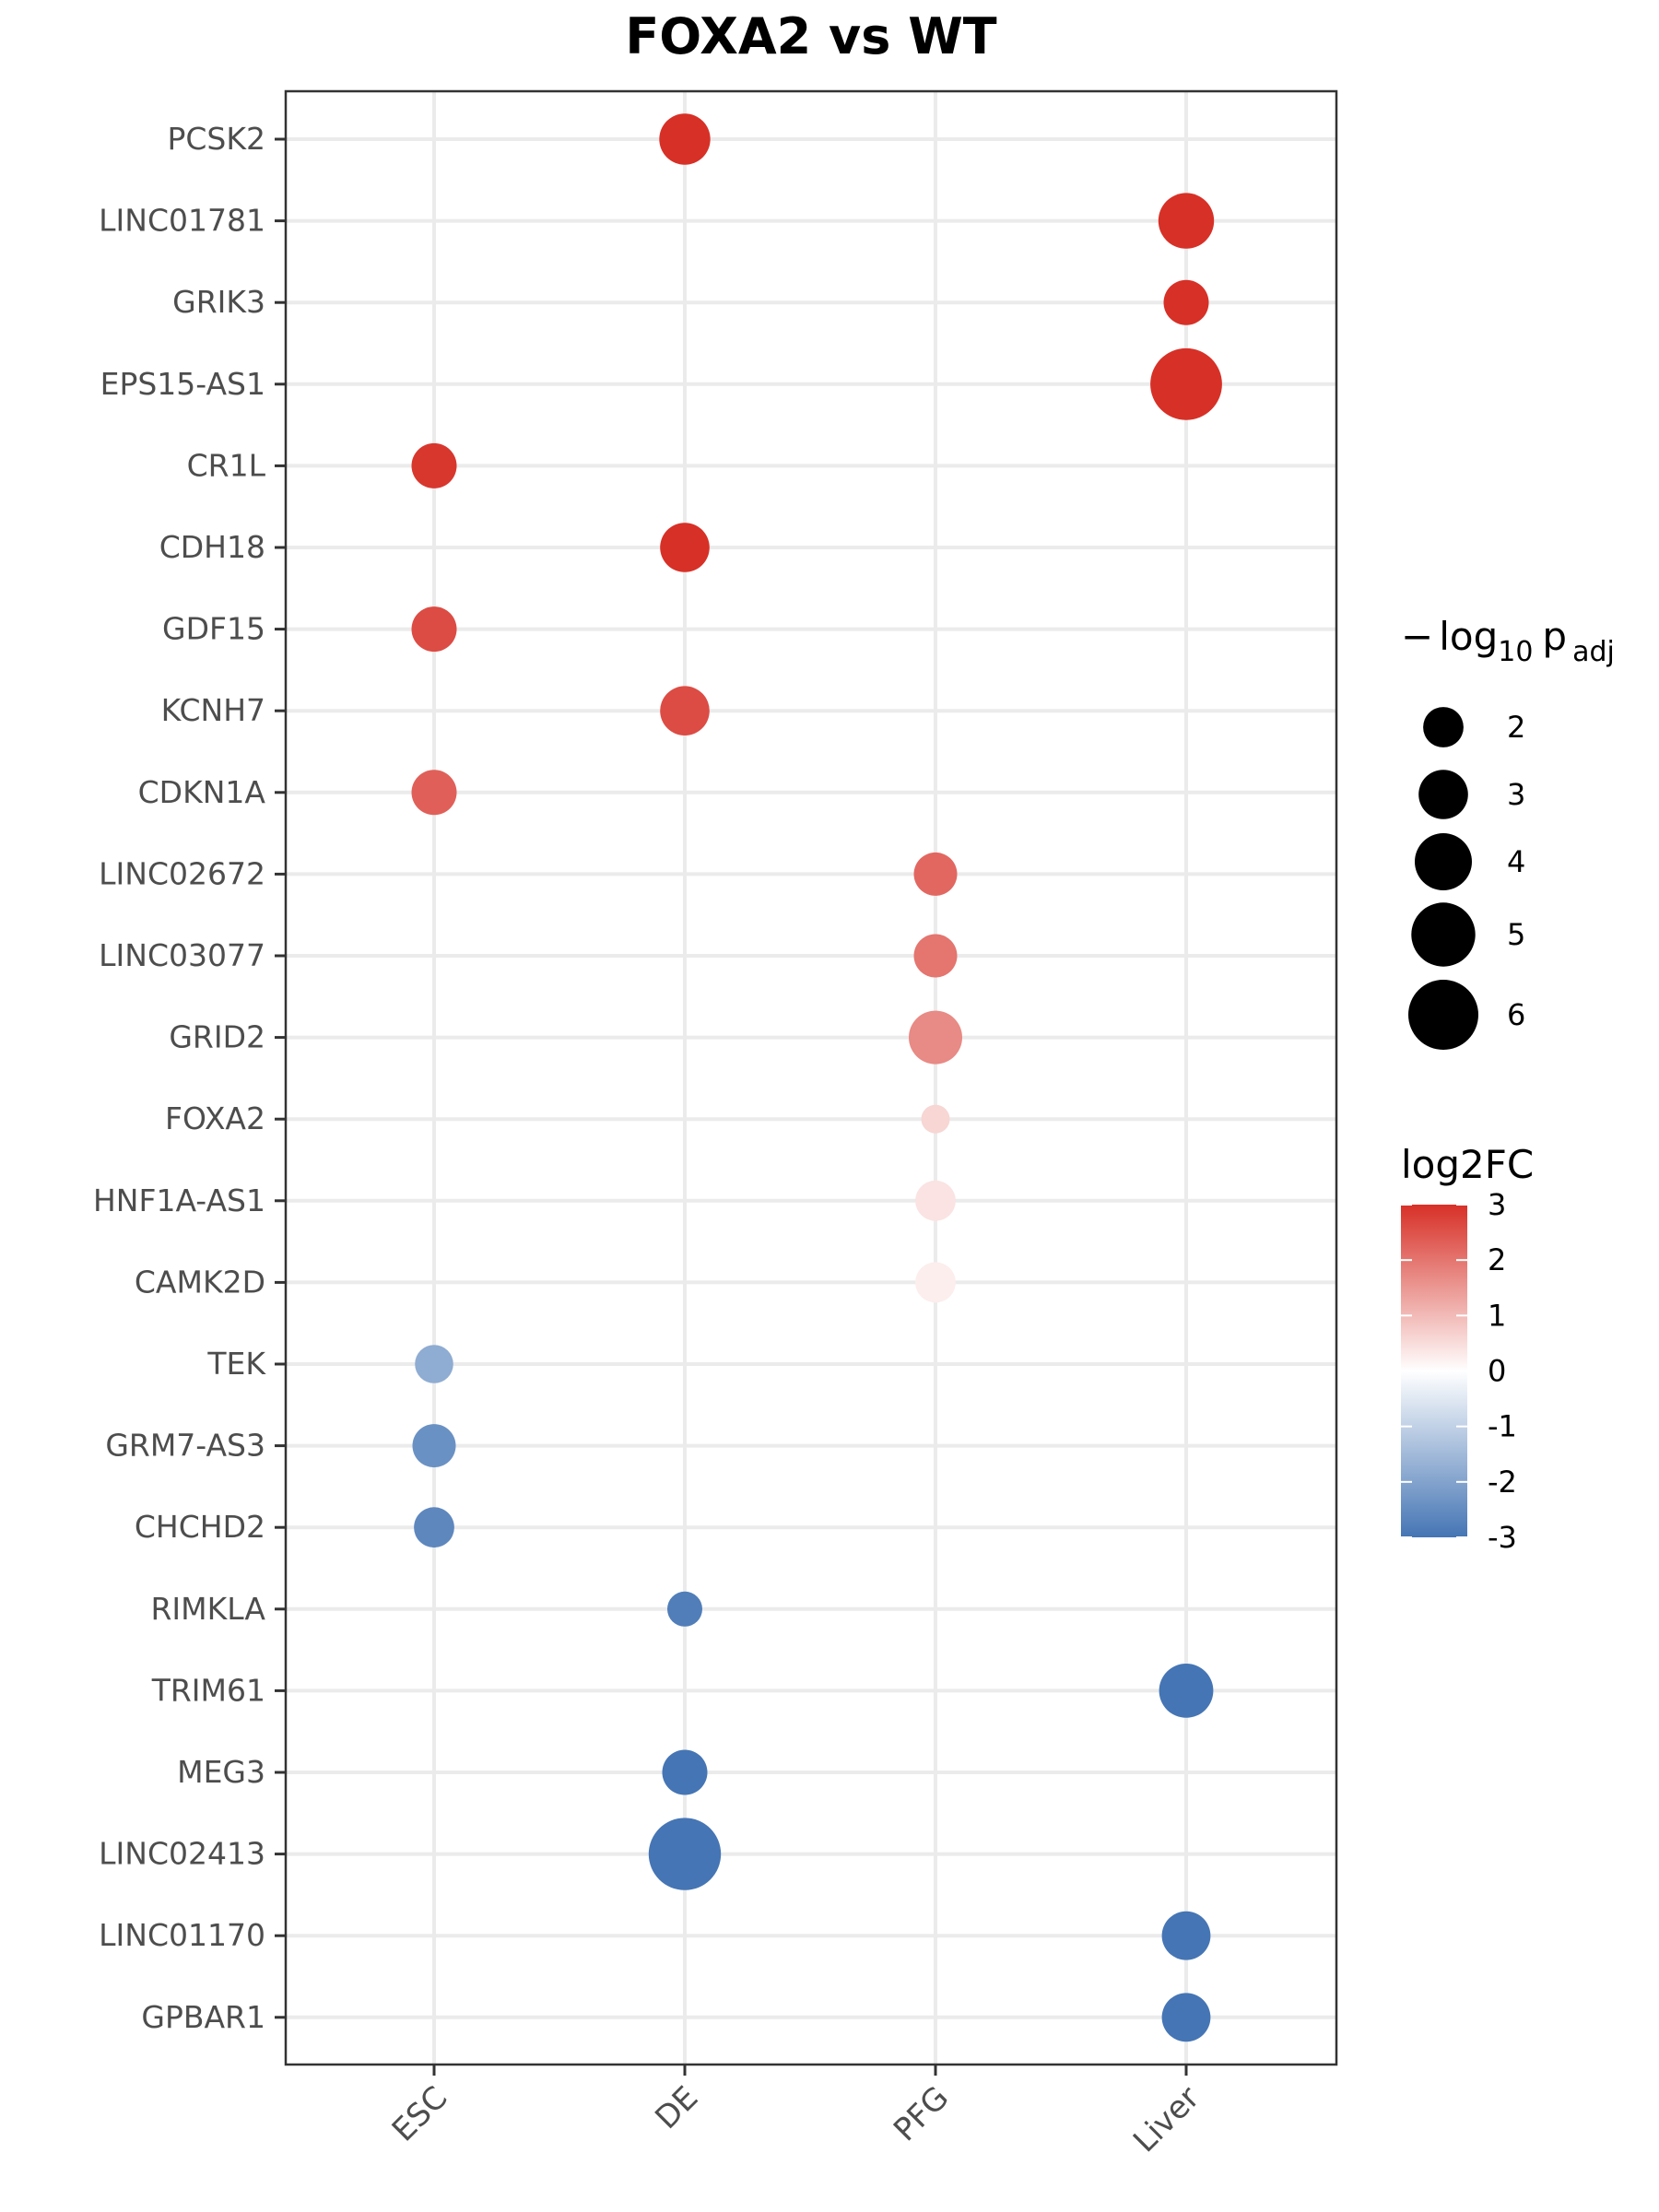 The width and height of the screenshot is (1659, 2212). What do you see at coordinates (221, 1772) in the screenshot?
I see `y-tick-label: MEG3` at bounding box center [221, 1772].